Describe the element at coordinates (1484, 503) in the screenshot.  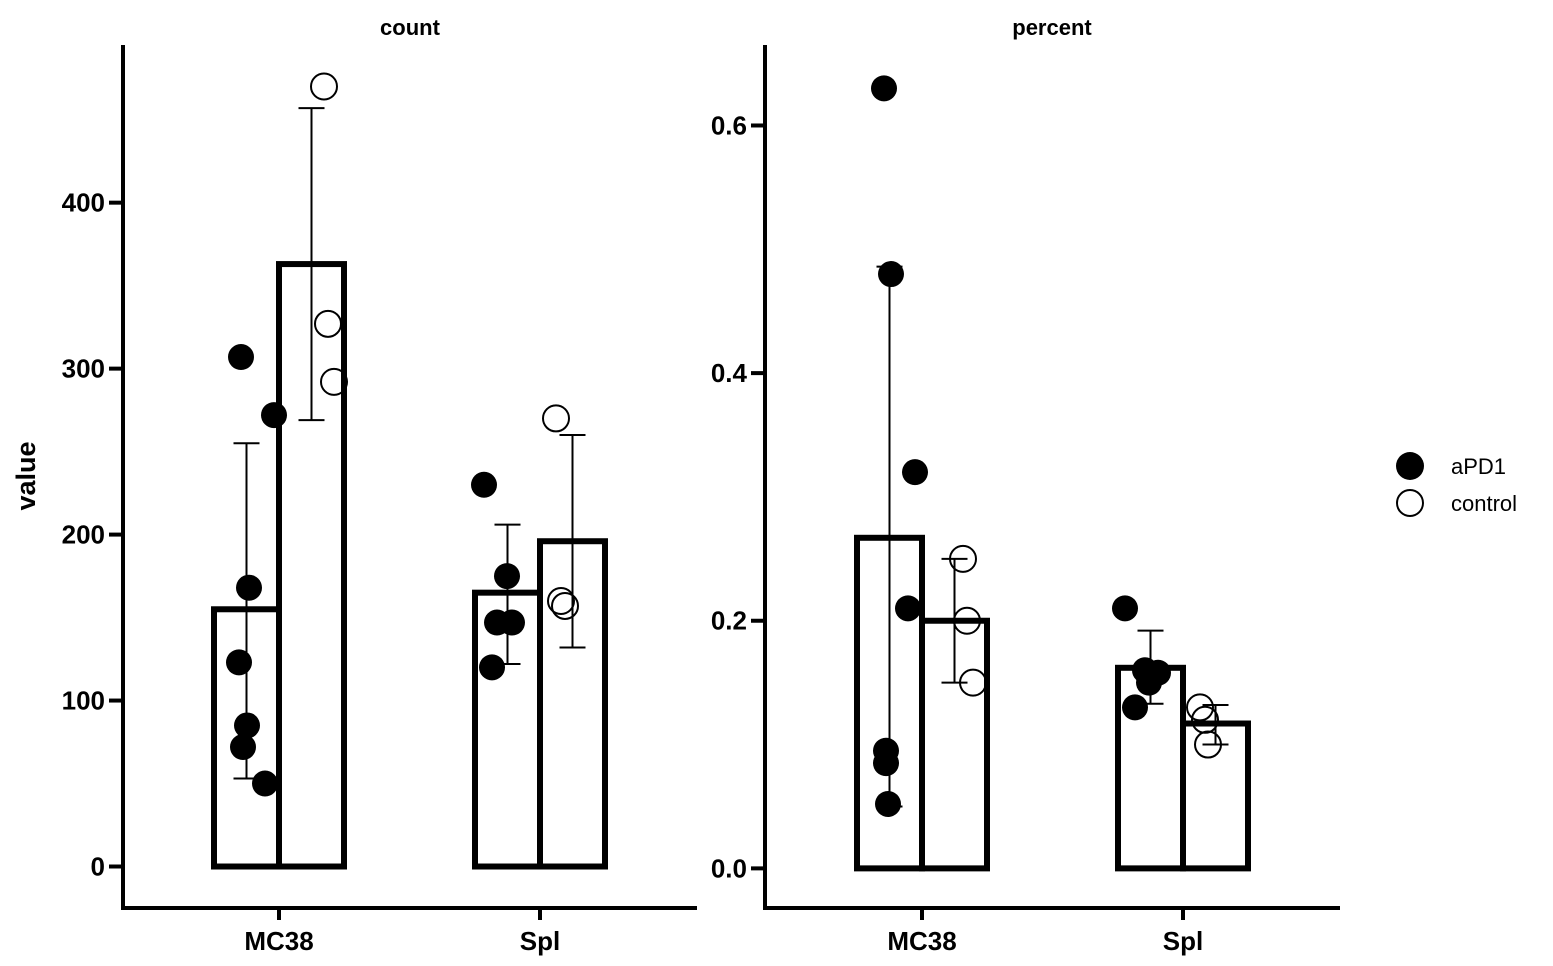
I see `legend-label-control: control` at that location.